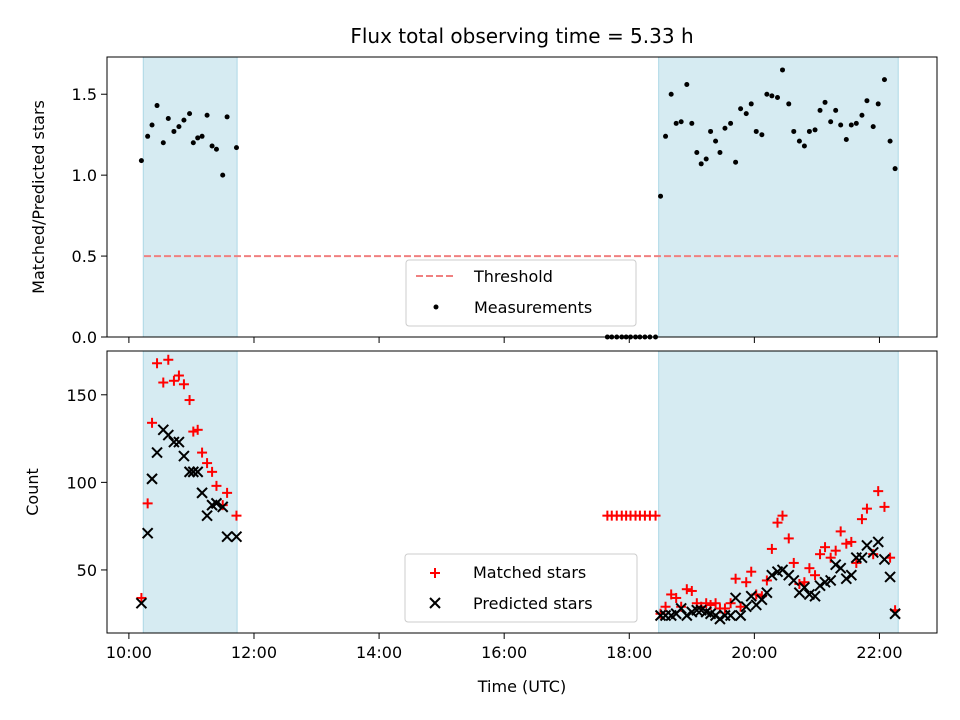 Image resolution: width=960 pixels, height=720 pixels. I want to click on bottom-x-ticks: 10:00 12:00 14:00 16:00 18:00 20:00 22:00, so click(504, 647).